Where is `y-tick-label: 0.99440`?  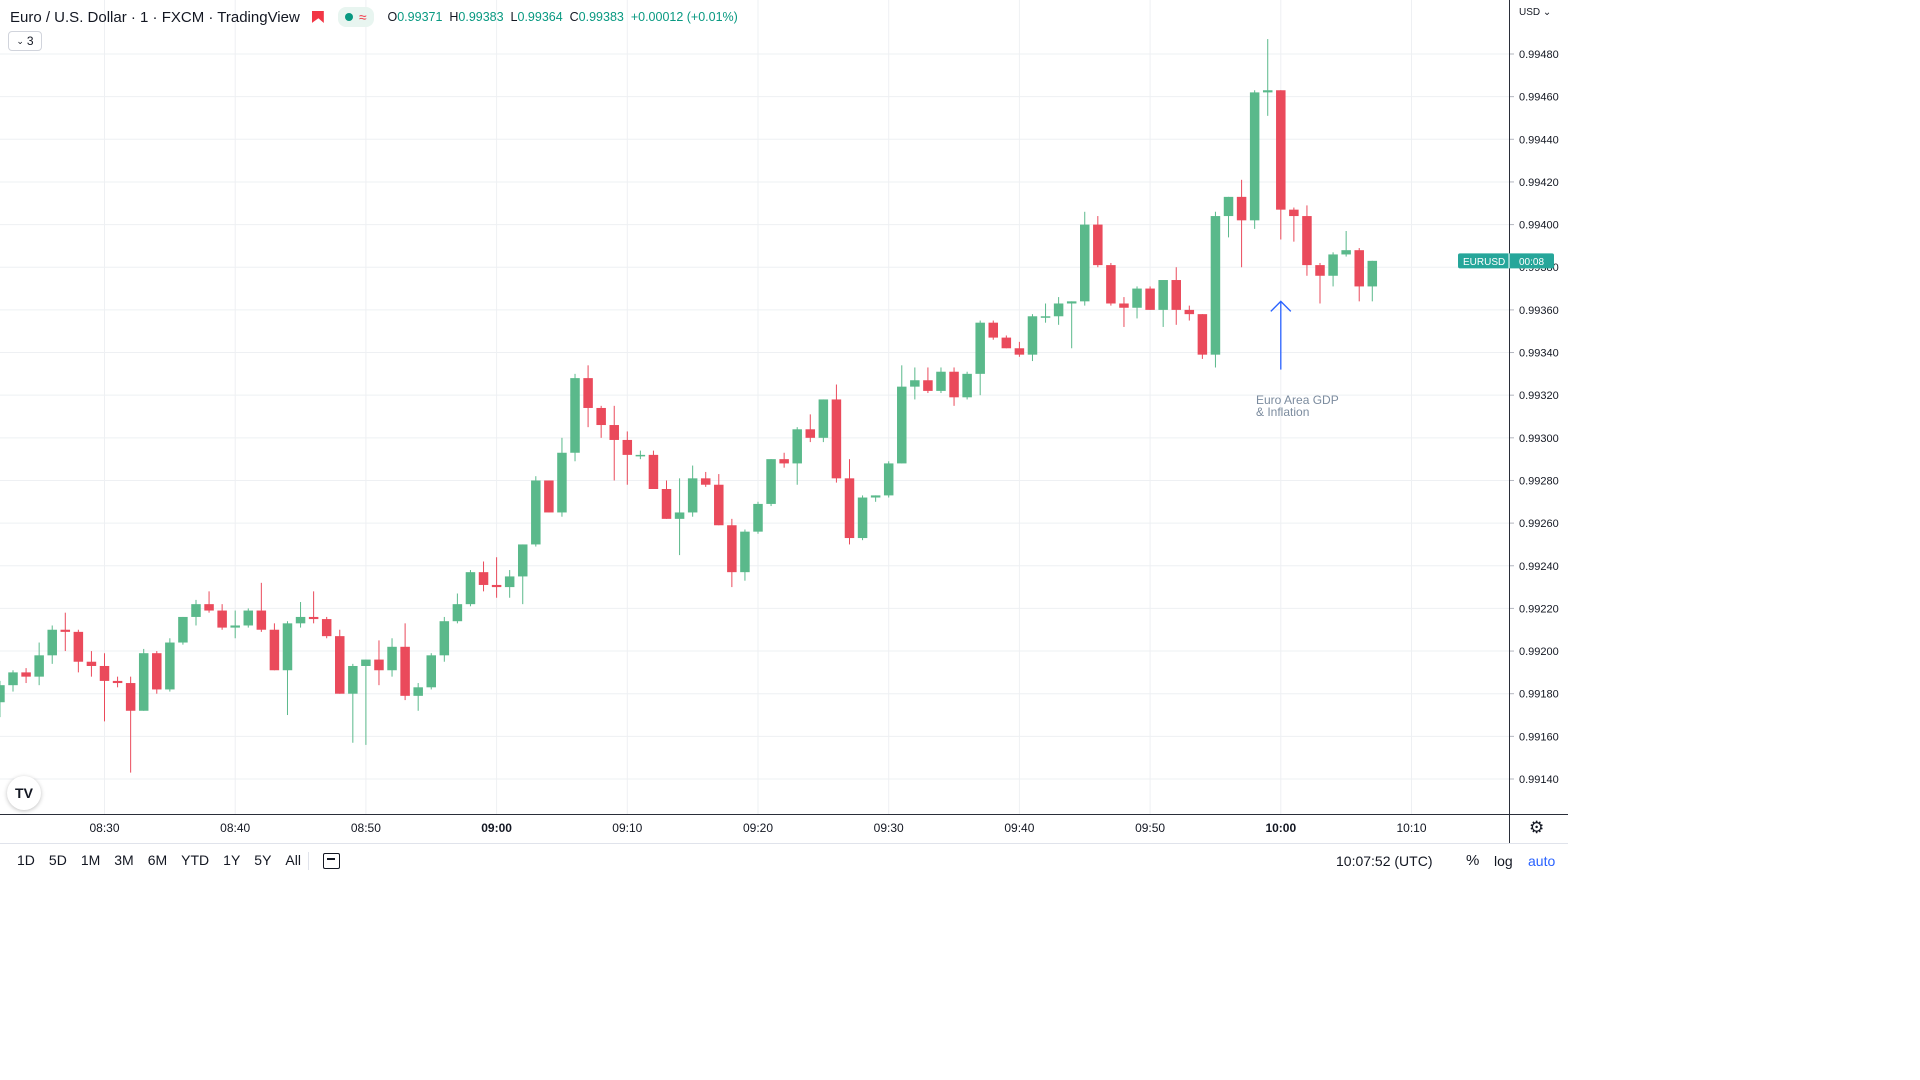
y-tick-label: 0.99440 is located at coordinates (1539, 140).